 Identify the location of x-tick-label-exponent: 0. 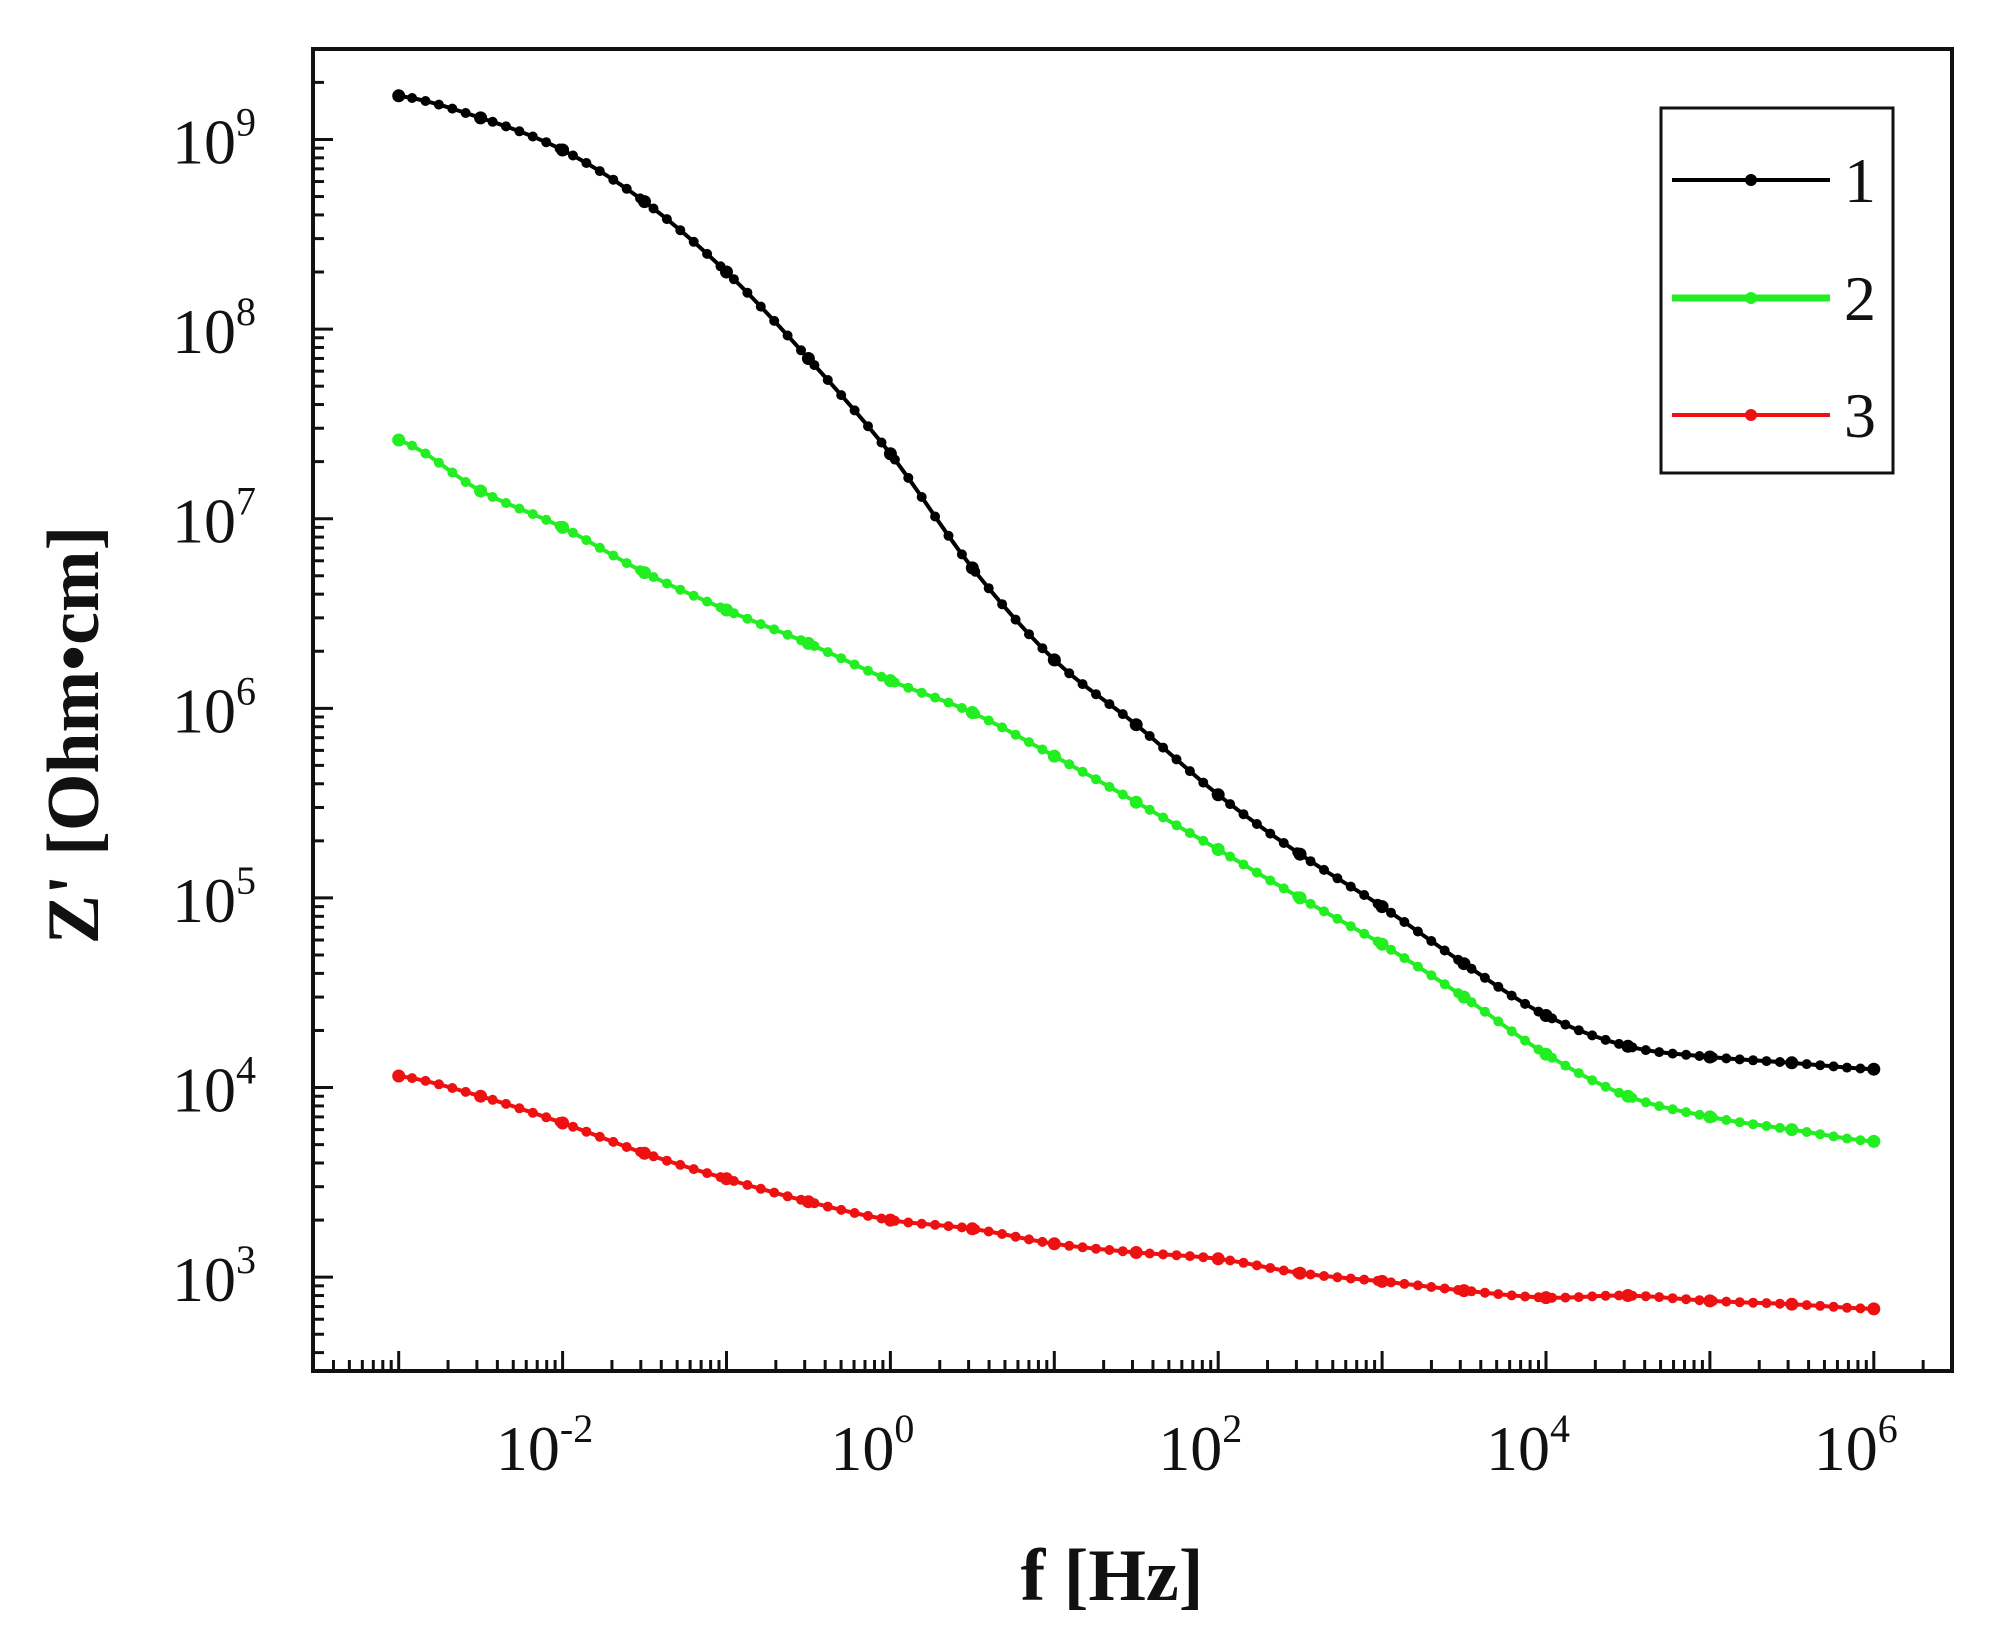
(904, 1428).